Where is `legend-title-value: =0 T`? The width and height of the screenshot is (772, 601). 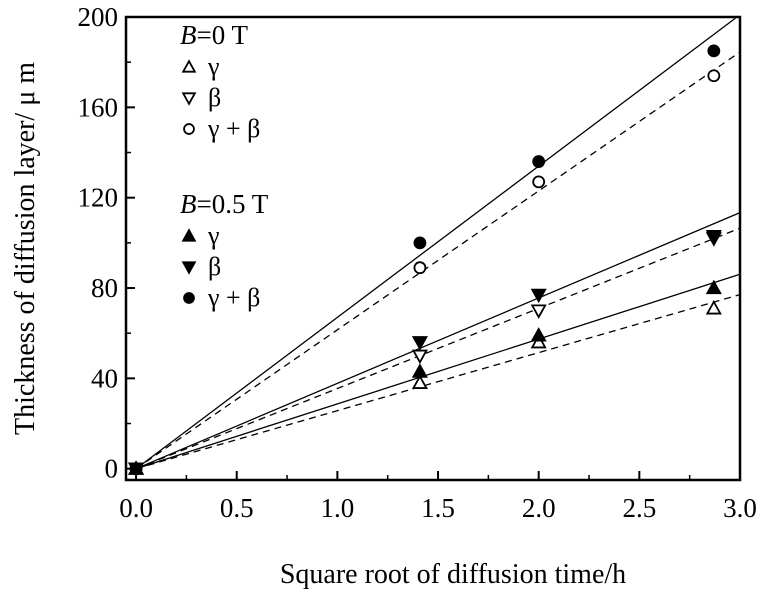
legend-title-value: =0 T is located at coordinates (223, 35).